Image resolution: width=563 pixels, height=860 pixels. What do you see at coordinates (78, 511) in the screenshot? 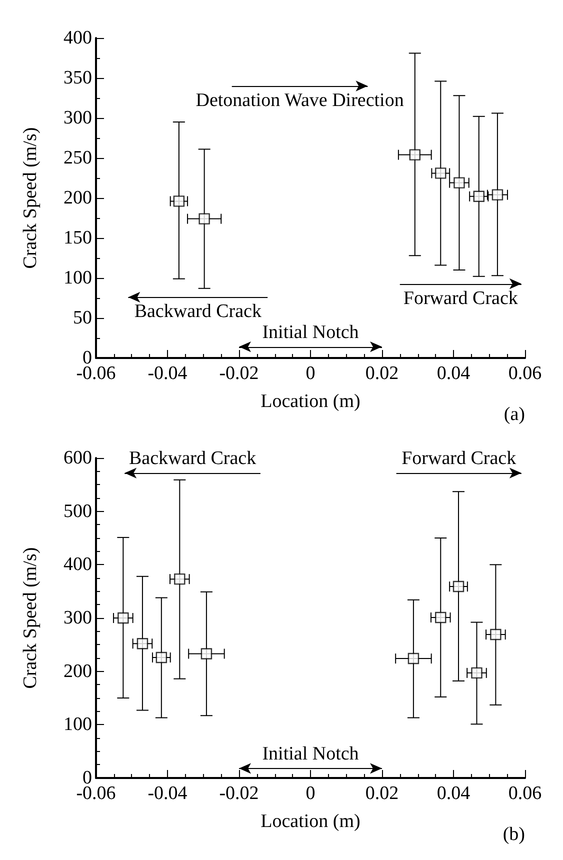
I see `y-tick-label: 500` at bounding box center [78, 511].